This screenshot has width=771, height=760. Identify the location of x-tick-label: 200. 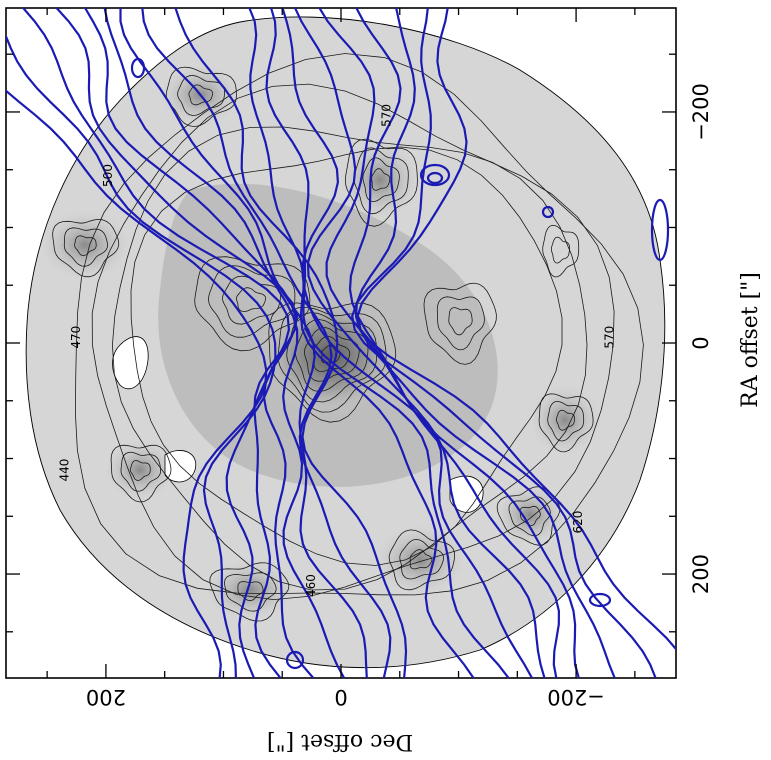
(106, 697).